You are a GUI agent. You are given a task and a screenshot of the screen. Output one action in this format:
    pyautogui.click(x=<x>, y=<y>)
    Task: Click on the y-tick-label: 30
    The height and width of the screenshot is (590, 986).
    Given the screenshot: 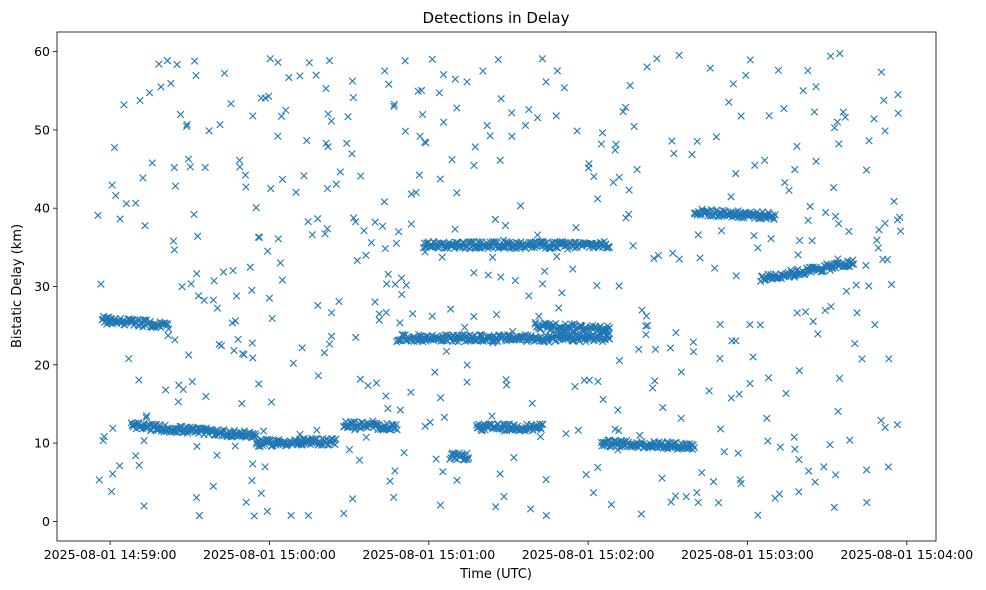 What is the action you would take?
    pyautogui.click(x=42, y=286)
    